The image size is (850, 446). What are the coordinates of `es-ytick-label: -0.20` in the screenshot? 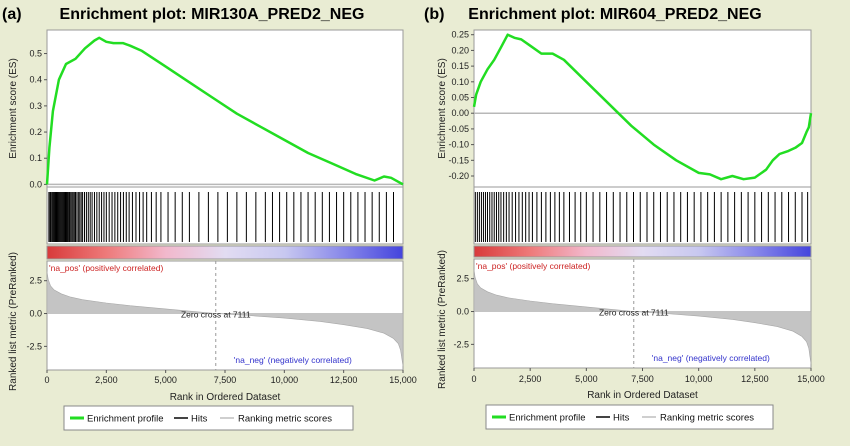 It's located at (458, 176).